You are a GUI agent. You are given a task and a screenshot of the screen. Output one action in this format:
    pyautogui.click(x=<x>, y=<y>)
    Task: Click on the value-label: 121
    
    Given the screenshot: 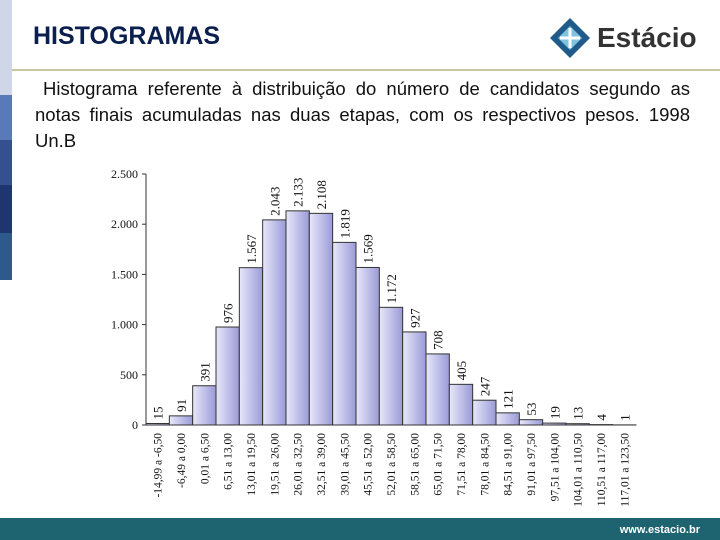 What is the action you would take?
    pyautogui.click(x=508, y=399)
    